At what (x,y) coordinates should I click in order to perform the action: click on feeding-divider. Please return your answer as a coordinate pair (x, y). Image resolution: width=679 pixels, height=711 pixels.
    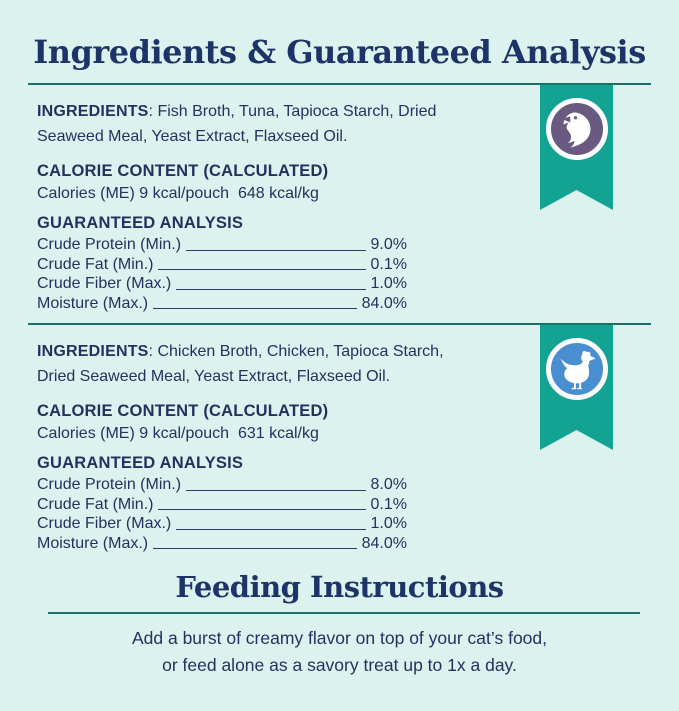
    Looking at the image, I should click on (344, 613).